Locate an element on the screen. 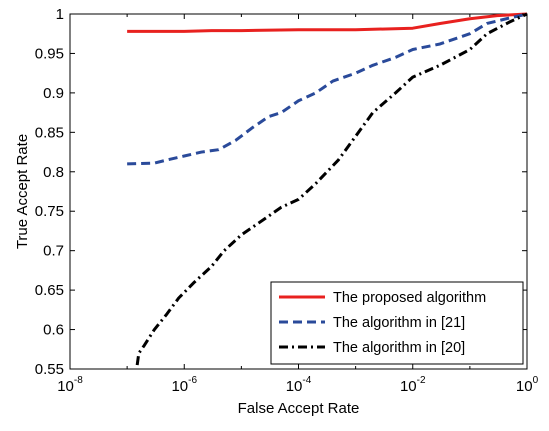 The image size is (549, 431). legend-entry-proposed: The proposed algorithm is located at coordinates (409, 298).